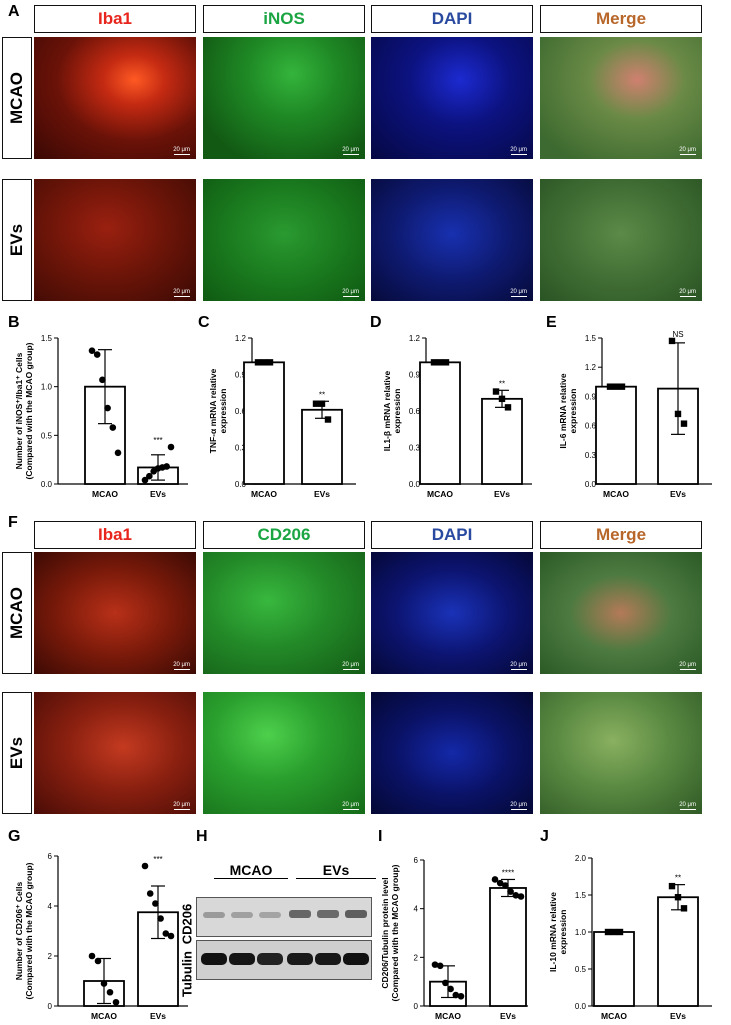 The image size is (731, 1025). I want to click on wb-blot-cd206, so click(284, 917).